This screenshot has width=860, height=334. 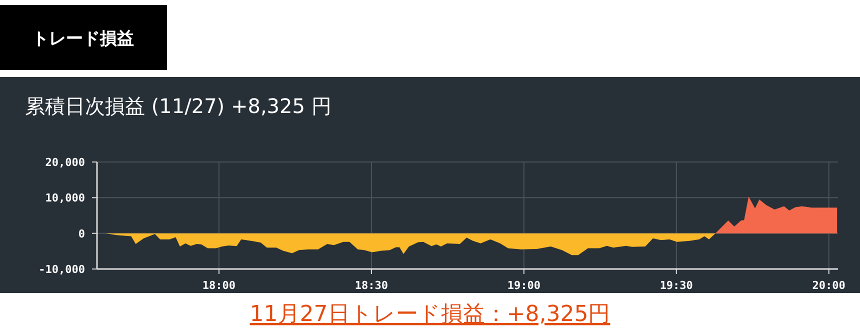 What do you see at coordinates (83, 37) in the screenshot?
I see `header: トレード損益` at bounding box center [83, 37].